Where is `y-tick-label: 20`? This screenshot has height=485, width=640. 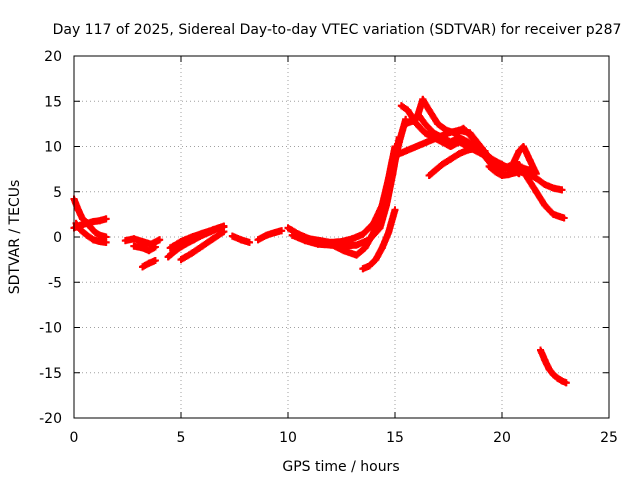
y-tick-label: 20 is located at coordinates (53, 57).